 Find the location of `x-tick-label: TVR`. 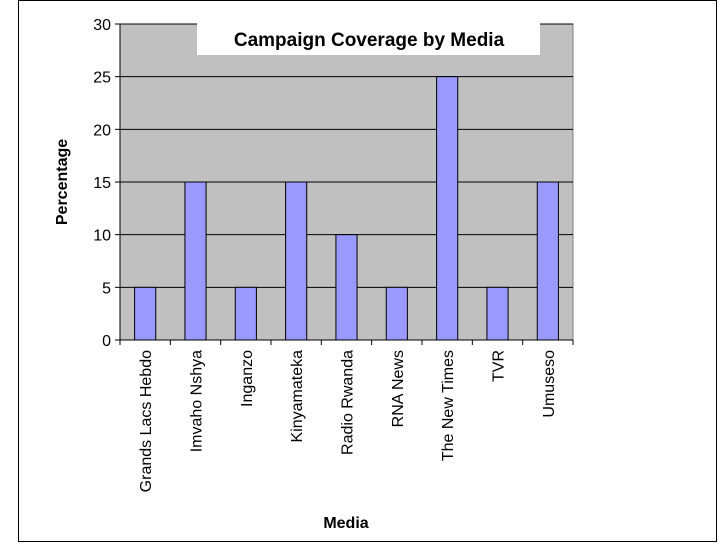

x-tick-label: TVR is located at coordinates (499, 366).